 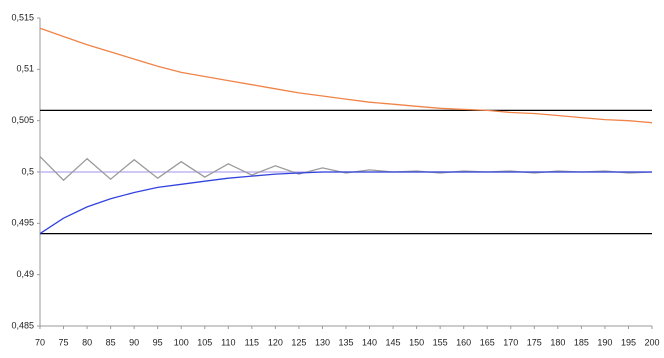 What do you see at coordinates (534, 342) in the screenshot?
I see `x-tick-label: 175` at bounding box center [534, 342].